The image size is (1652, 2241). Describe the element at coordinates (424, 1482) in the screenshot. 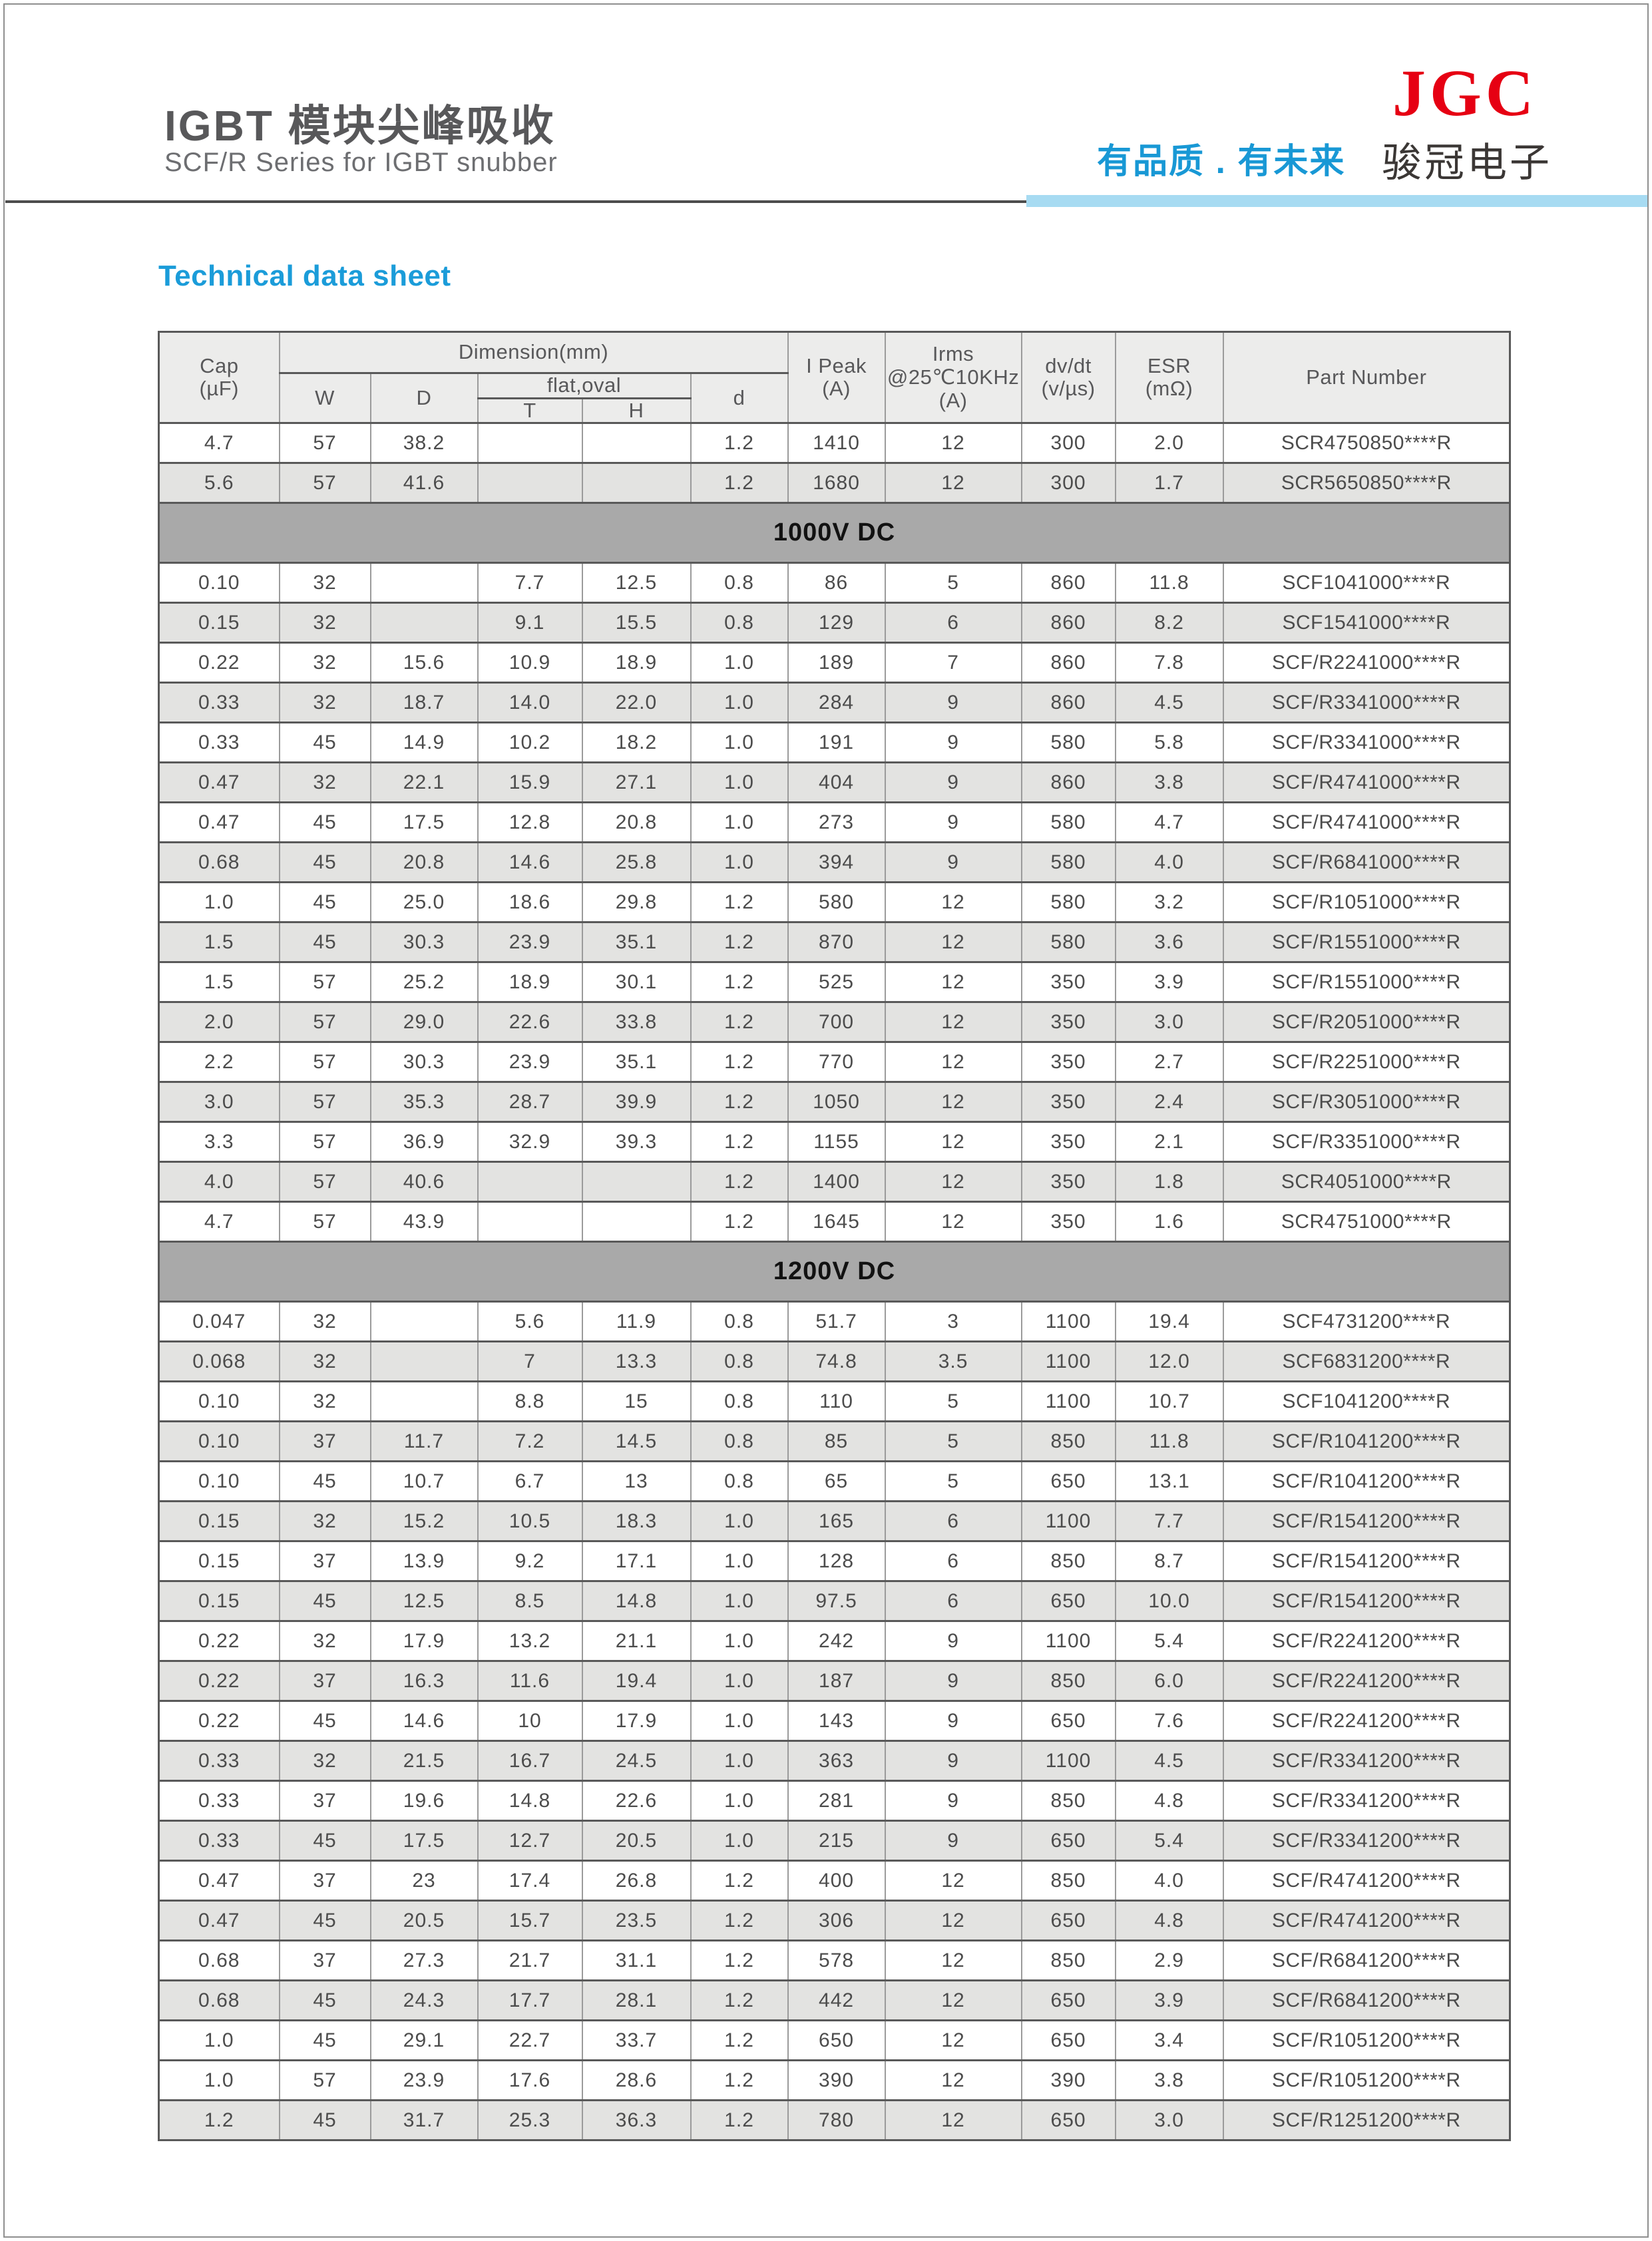

I see `cell-d: 10.7` at that location.